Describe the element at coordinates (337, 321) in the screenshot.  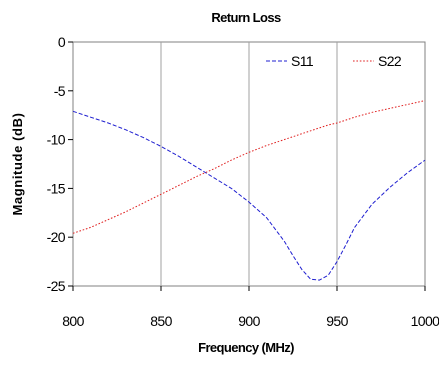
I see `x-tick-label: 950` at that location.